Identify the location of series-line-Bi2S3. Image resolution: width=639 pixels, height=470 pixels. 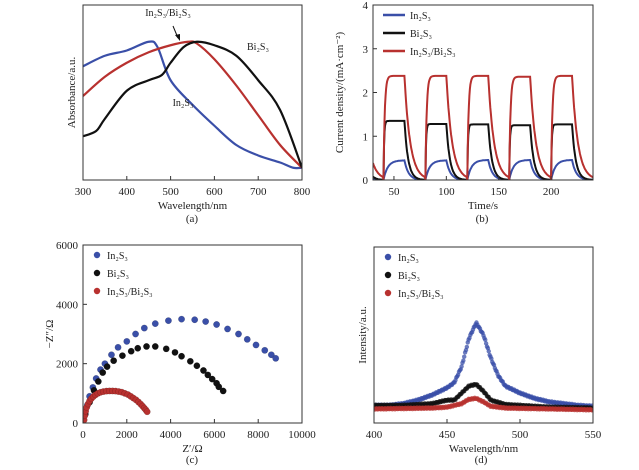
(483, 149).